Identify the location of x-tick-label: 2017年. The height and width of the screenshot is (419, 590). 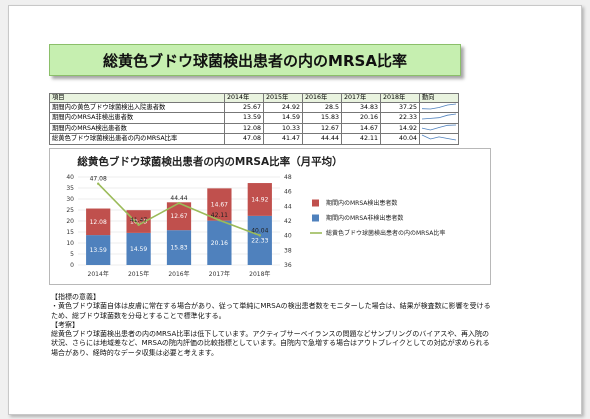
(219, 274).